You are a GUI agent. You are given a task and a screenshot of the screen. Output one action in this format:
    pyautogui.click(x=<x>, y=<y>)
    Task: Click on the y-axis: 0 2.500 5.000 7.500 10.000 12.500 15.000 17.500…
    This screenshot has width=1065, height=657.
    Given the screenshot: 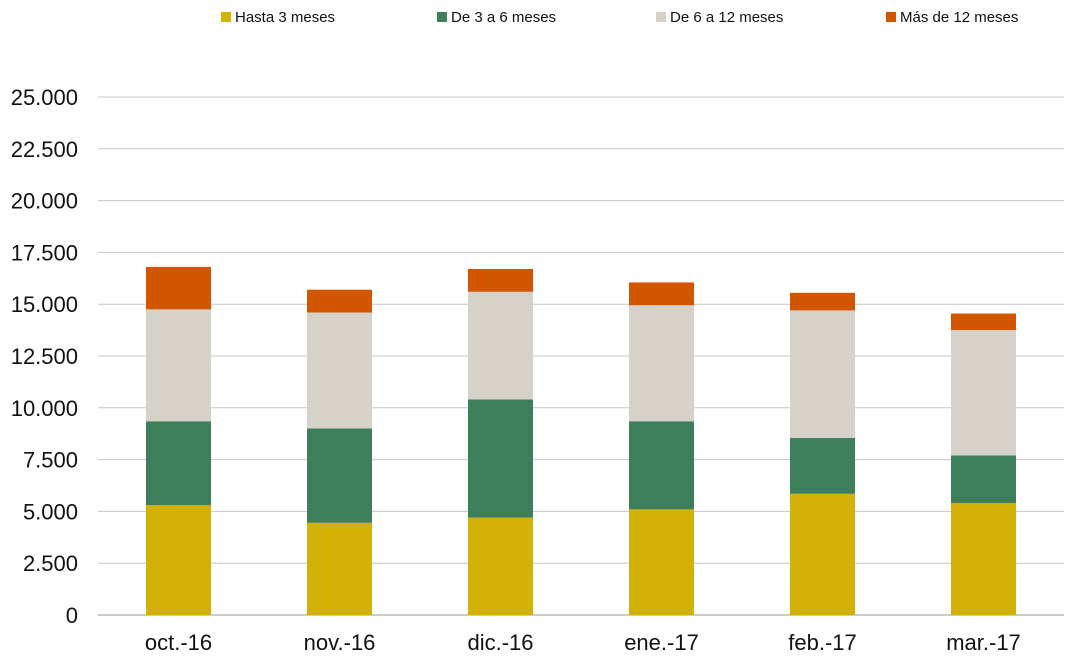 What is the action you would take?
    pyautogui.click(x=44, y=356)
    